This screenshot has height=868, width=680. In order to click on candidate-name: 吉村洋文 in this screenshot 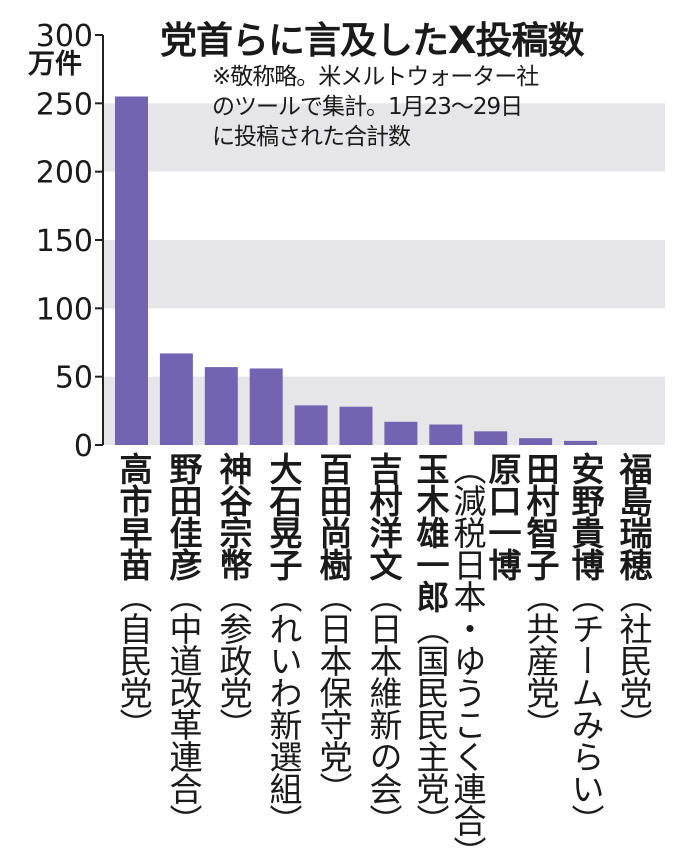, I will do `click(383, 516)`.